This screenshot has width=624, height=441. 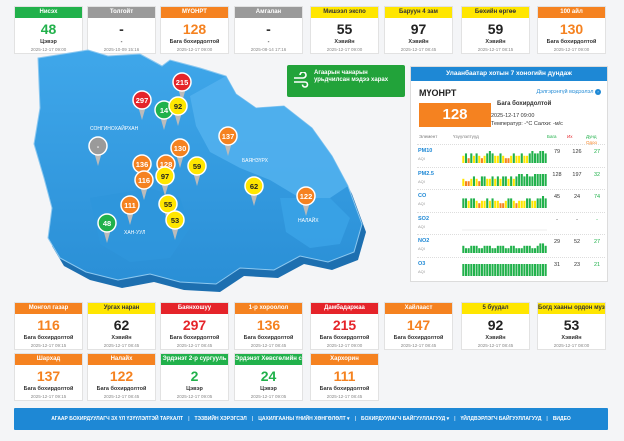 I want to click on map-marker: 130, so click(x=180, y=153).